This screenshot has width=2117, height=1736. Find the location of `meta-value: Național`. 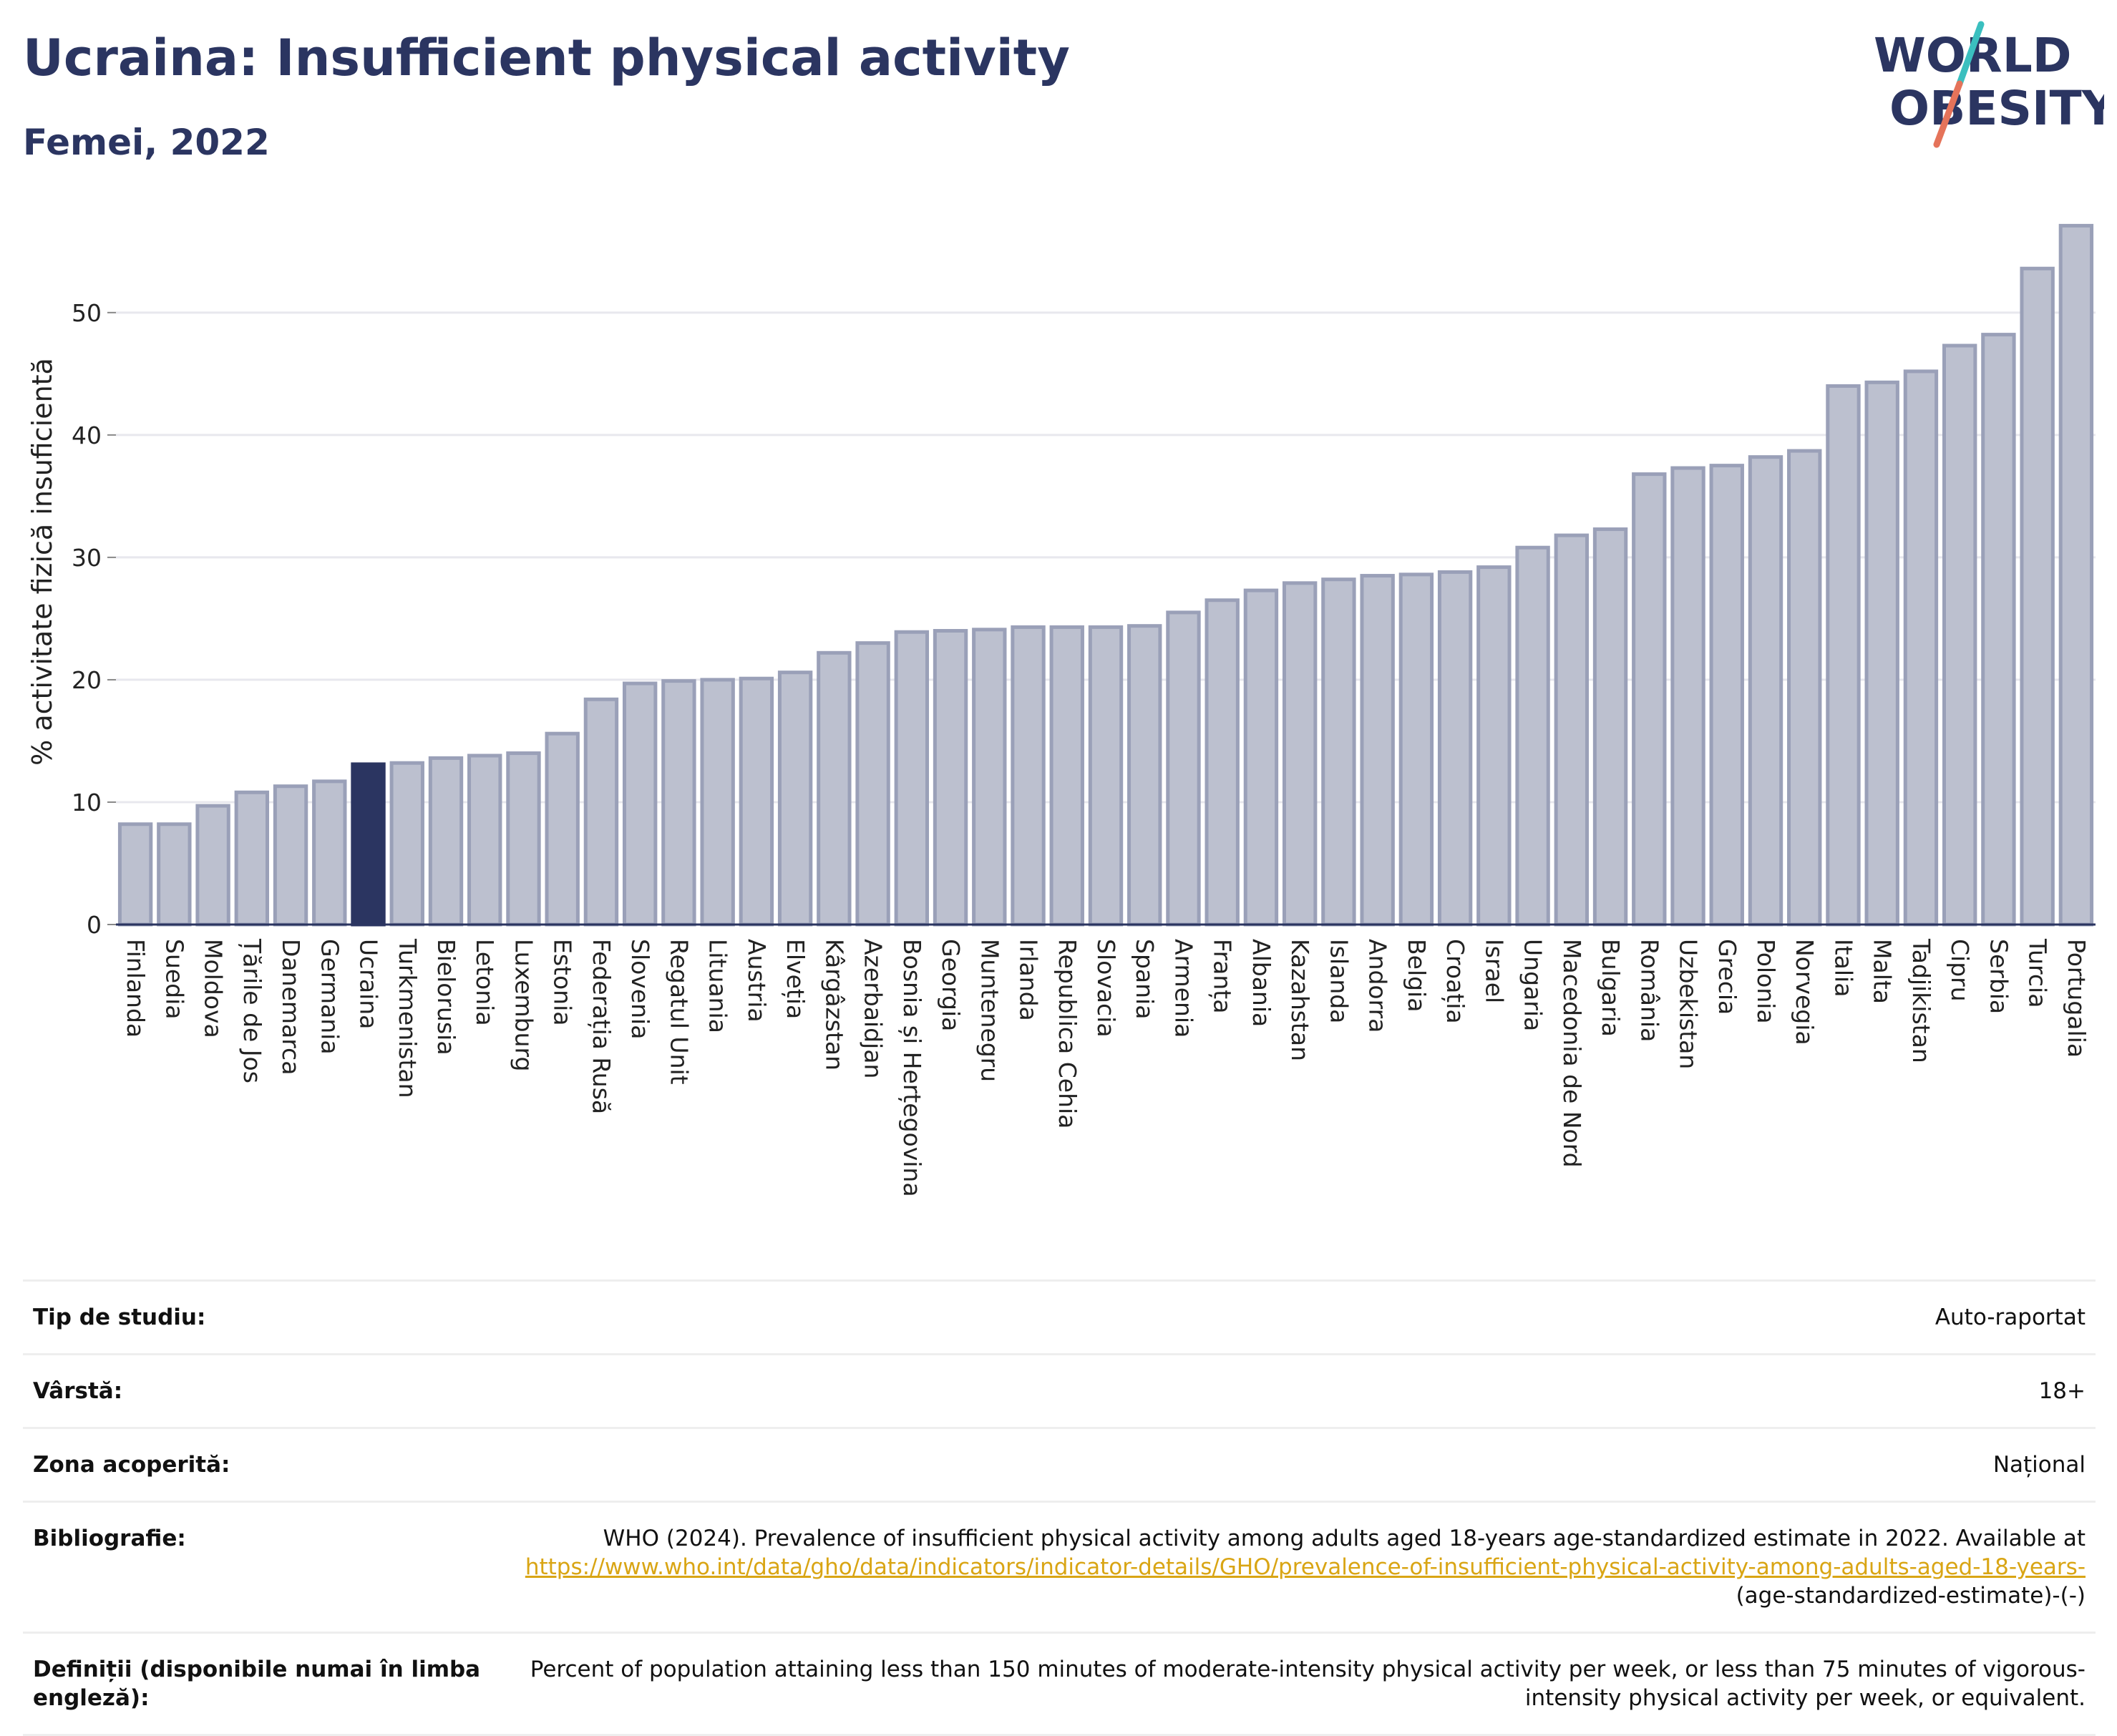

meta-value: Național is located at coordinates (2039, 1465).